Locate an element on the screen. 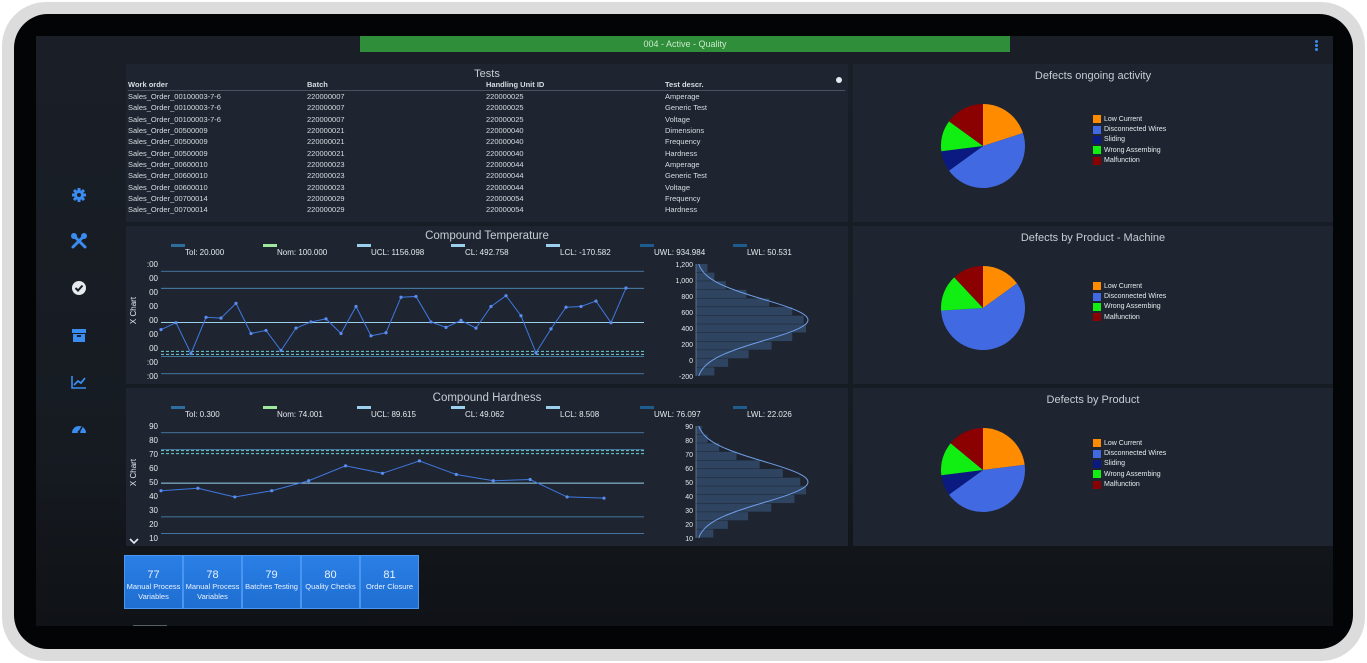 The height and width of the screenshot is (663, 1367). legend-item: Disconnected Wires is located at coordinates (1129, 296).